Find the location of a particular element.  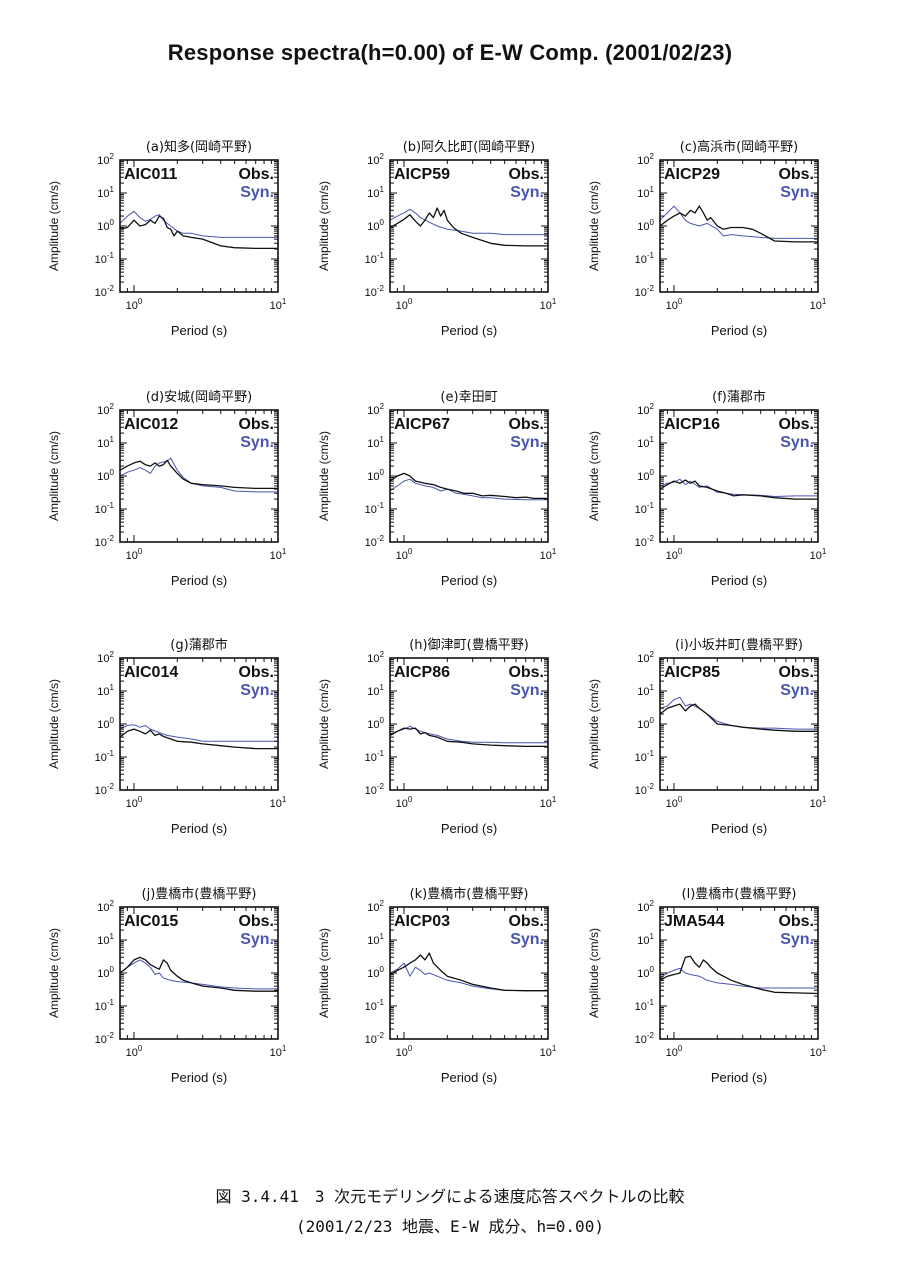

station-label: AICP67 is located at coordinates (422, 424).